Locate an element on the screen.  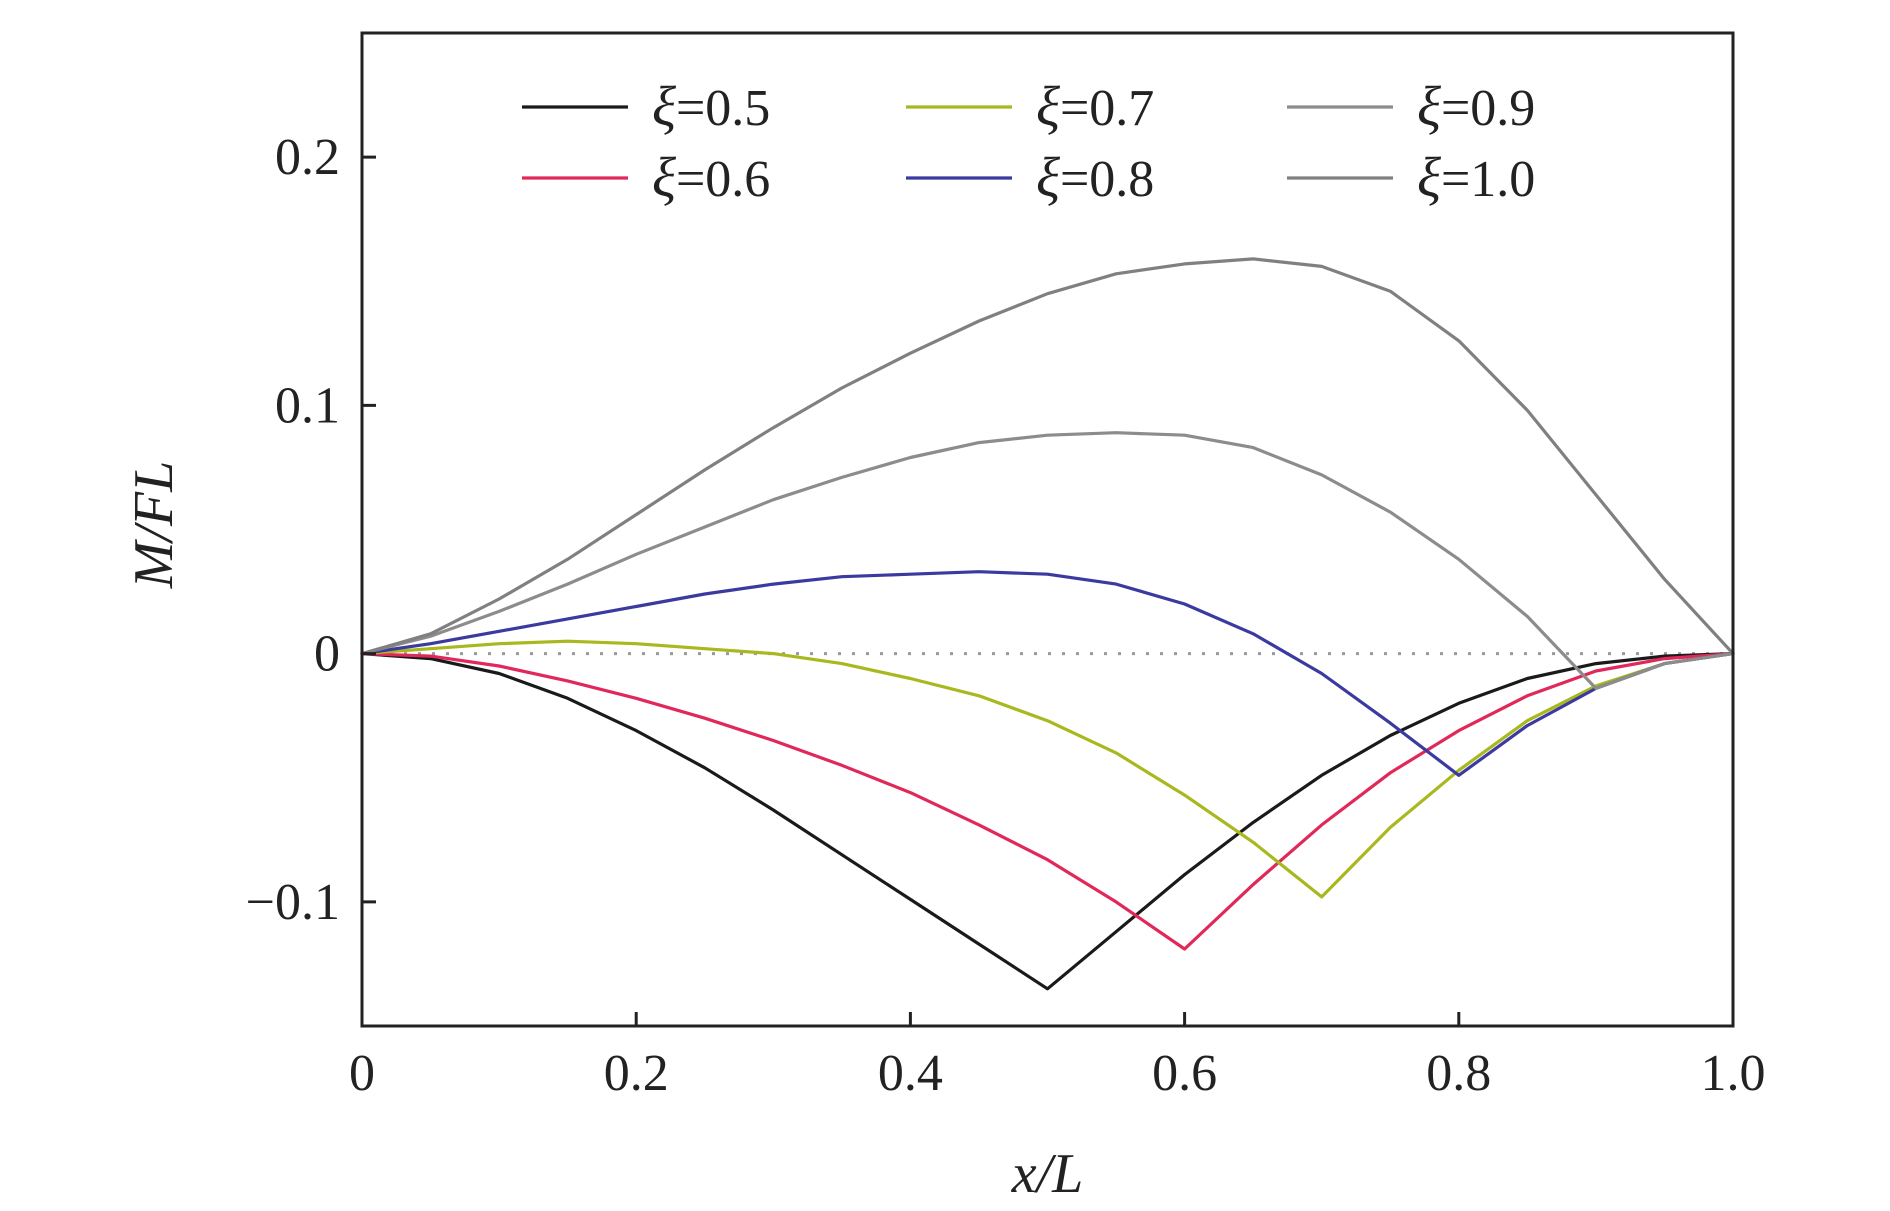
legend-item-1: ξ=0.5 is located at coordinates (646, 107).